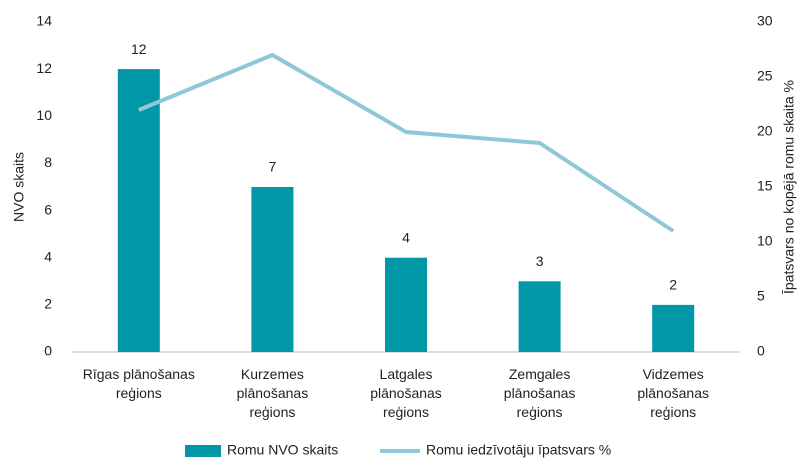  I want to click on data-label: 2, so click(673, 285).